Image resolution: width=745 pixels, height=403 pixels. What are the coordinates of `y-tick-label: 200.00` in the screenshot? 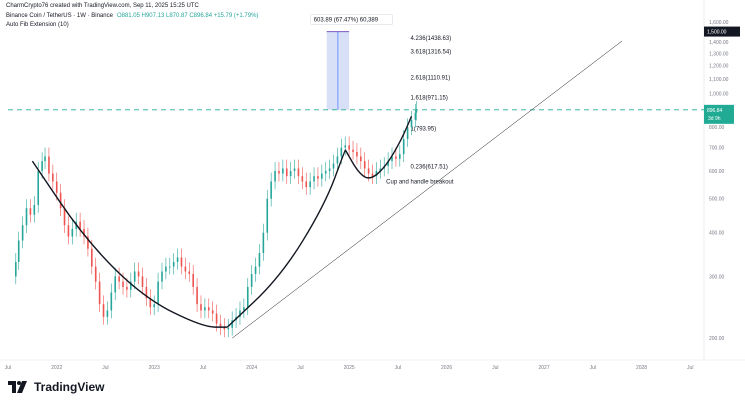 It's located at (717, 339).